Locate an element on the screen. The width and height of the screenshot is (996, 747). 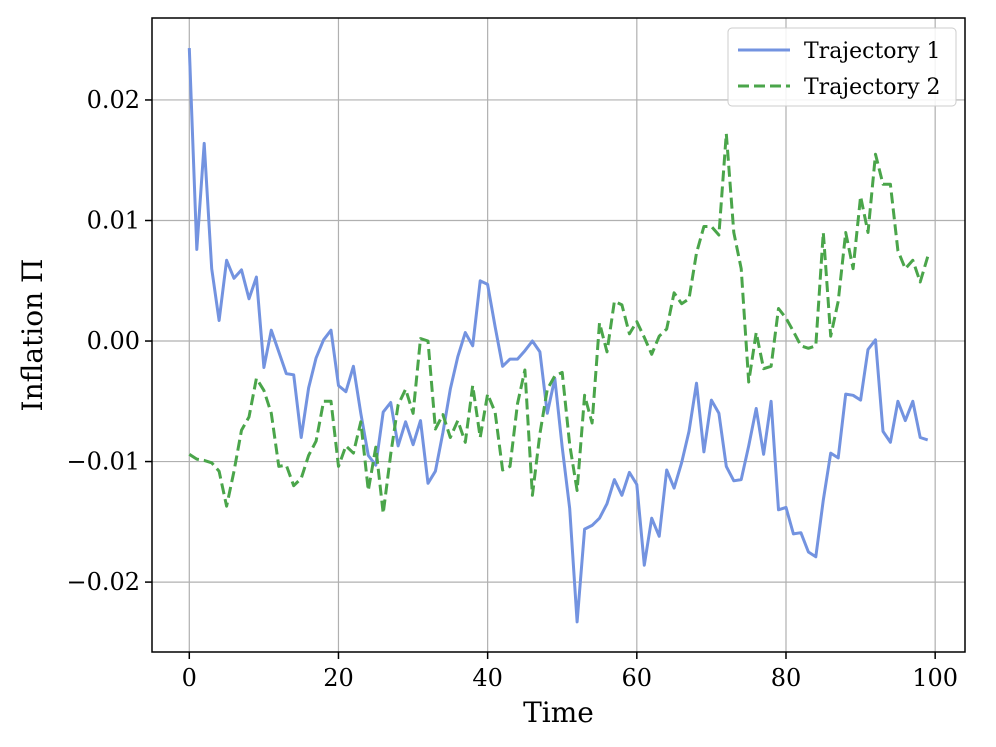
x-axis-ticks: 0 20 40 60 80 100 is located at coordinates (570, 672).